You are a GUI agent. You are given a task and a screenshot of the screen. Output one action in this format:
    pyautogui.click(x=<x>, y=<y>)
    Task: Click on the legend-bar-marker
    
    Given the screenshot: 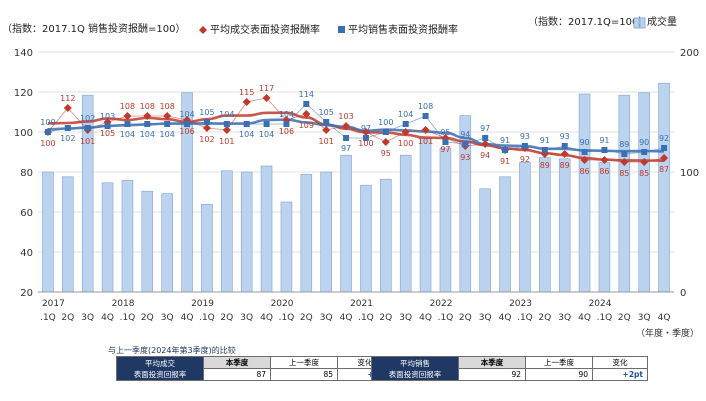 What is the action you would take?
    pyautogui.click(x=636, y=23)
    